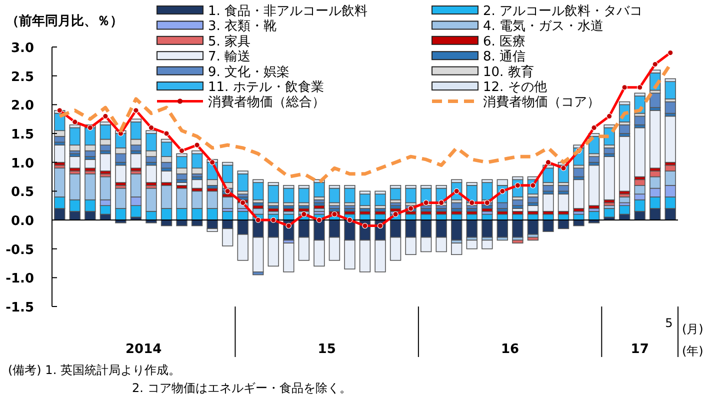  Describe the element at coordinates (504, 57) in the screenshot. I see `legend-label: 8. 通信` at that location.